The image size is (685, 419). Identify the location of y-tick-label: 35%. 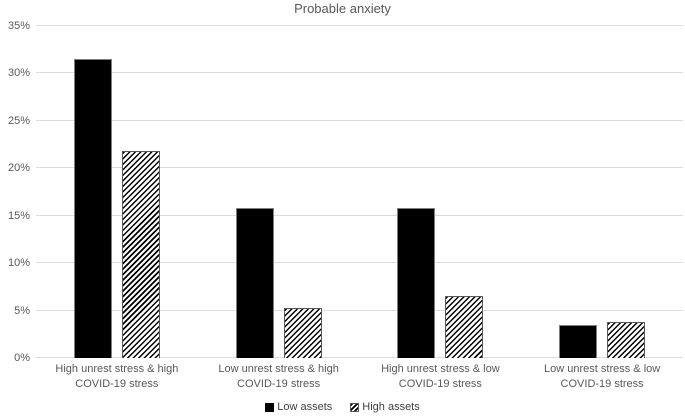
(18, 26).